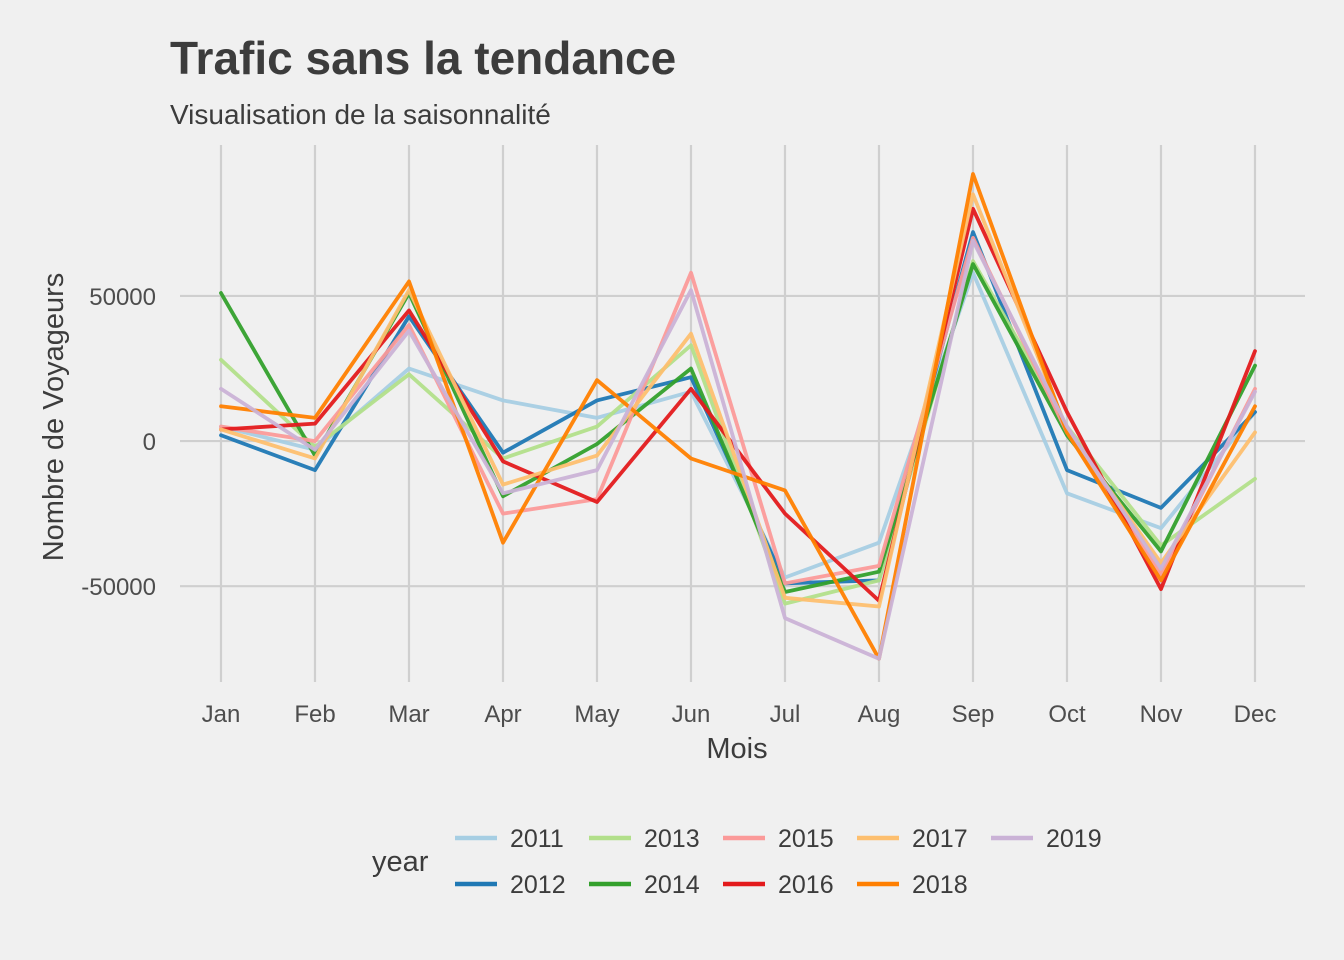  I want to click on chart-title: Trafic sans la tendance, so click(423, 58).